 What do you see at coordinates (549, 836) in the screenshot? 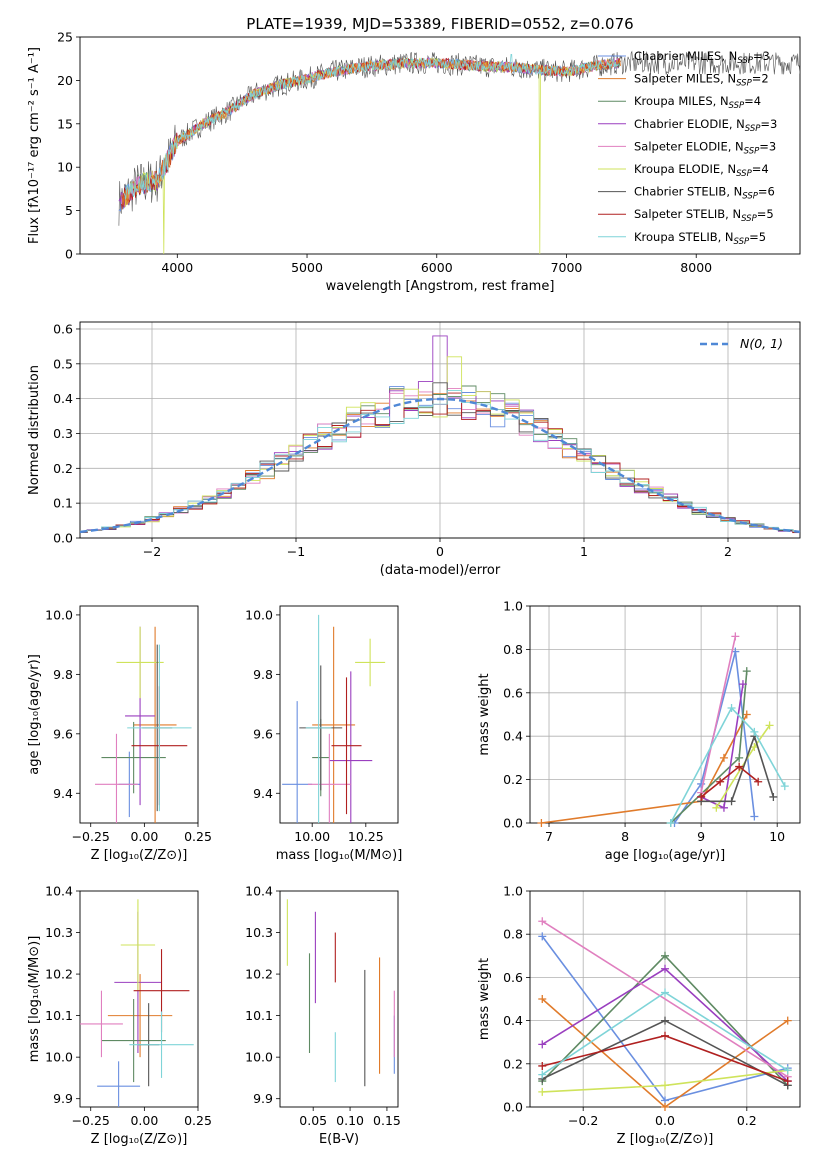
I see `x-tick-label: 7` at bounding box center [549, 836].